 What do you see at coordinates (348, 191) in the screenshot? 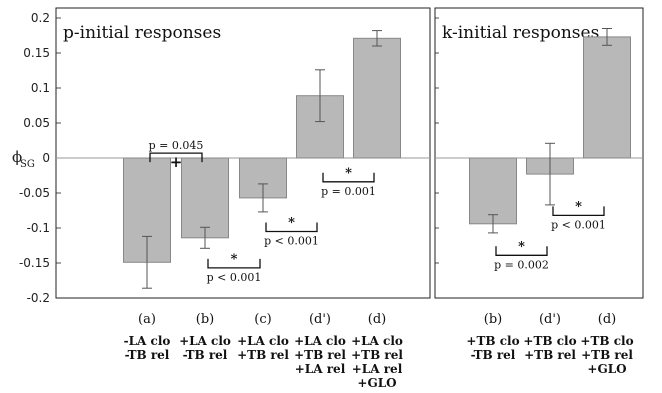
I see `p-value-label: p = 0.001` at bounding box center [348, 191].